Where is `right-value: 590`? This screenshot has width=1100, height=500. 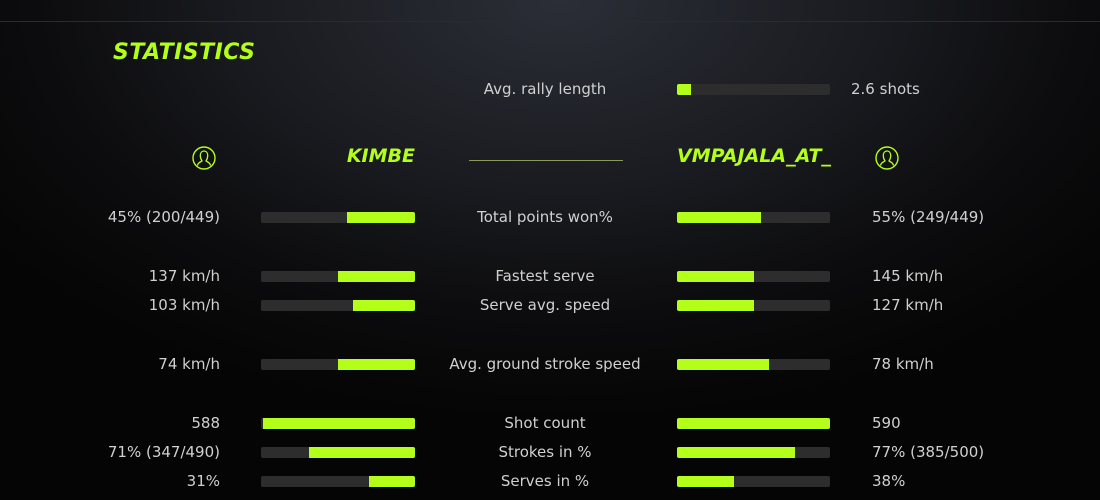
right-value: 590 is located at coordinates (886, 423).